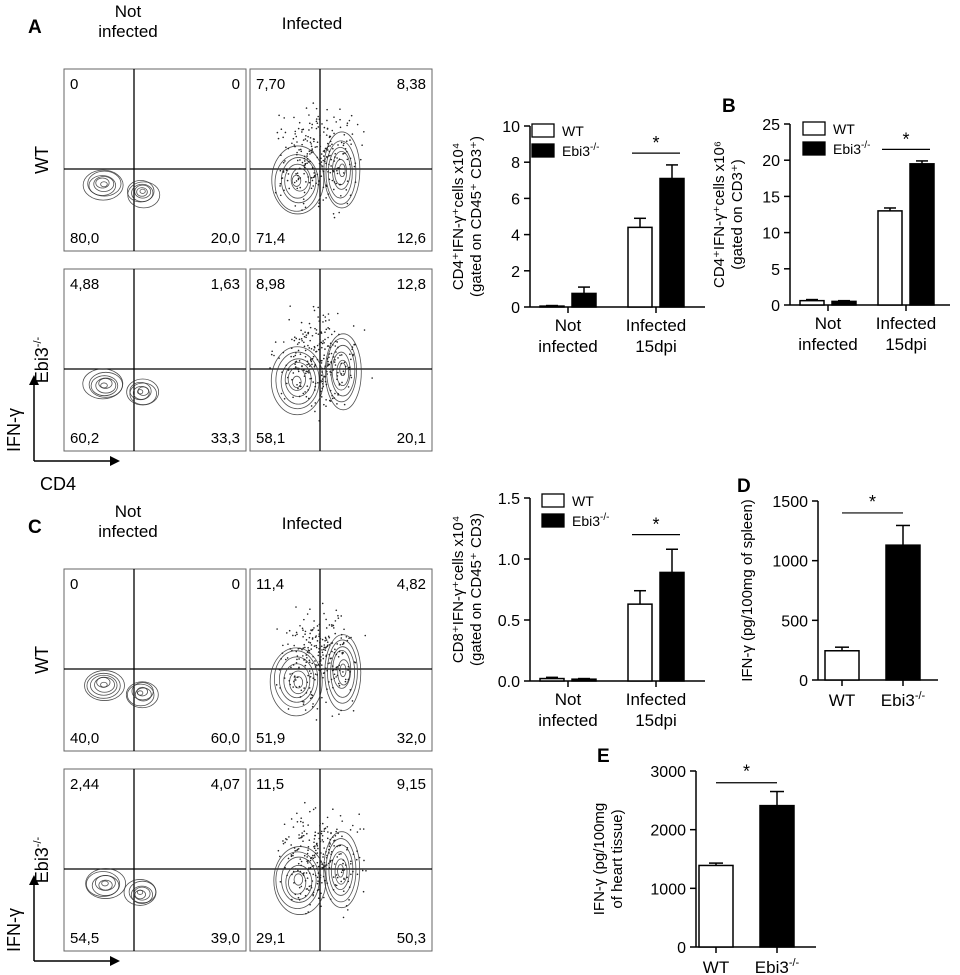 This screenshot has height=975, width=960. I want to click on quadrant-upper-left: 11,4, so click(270, 584).